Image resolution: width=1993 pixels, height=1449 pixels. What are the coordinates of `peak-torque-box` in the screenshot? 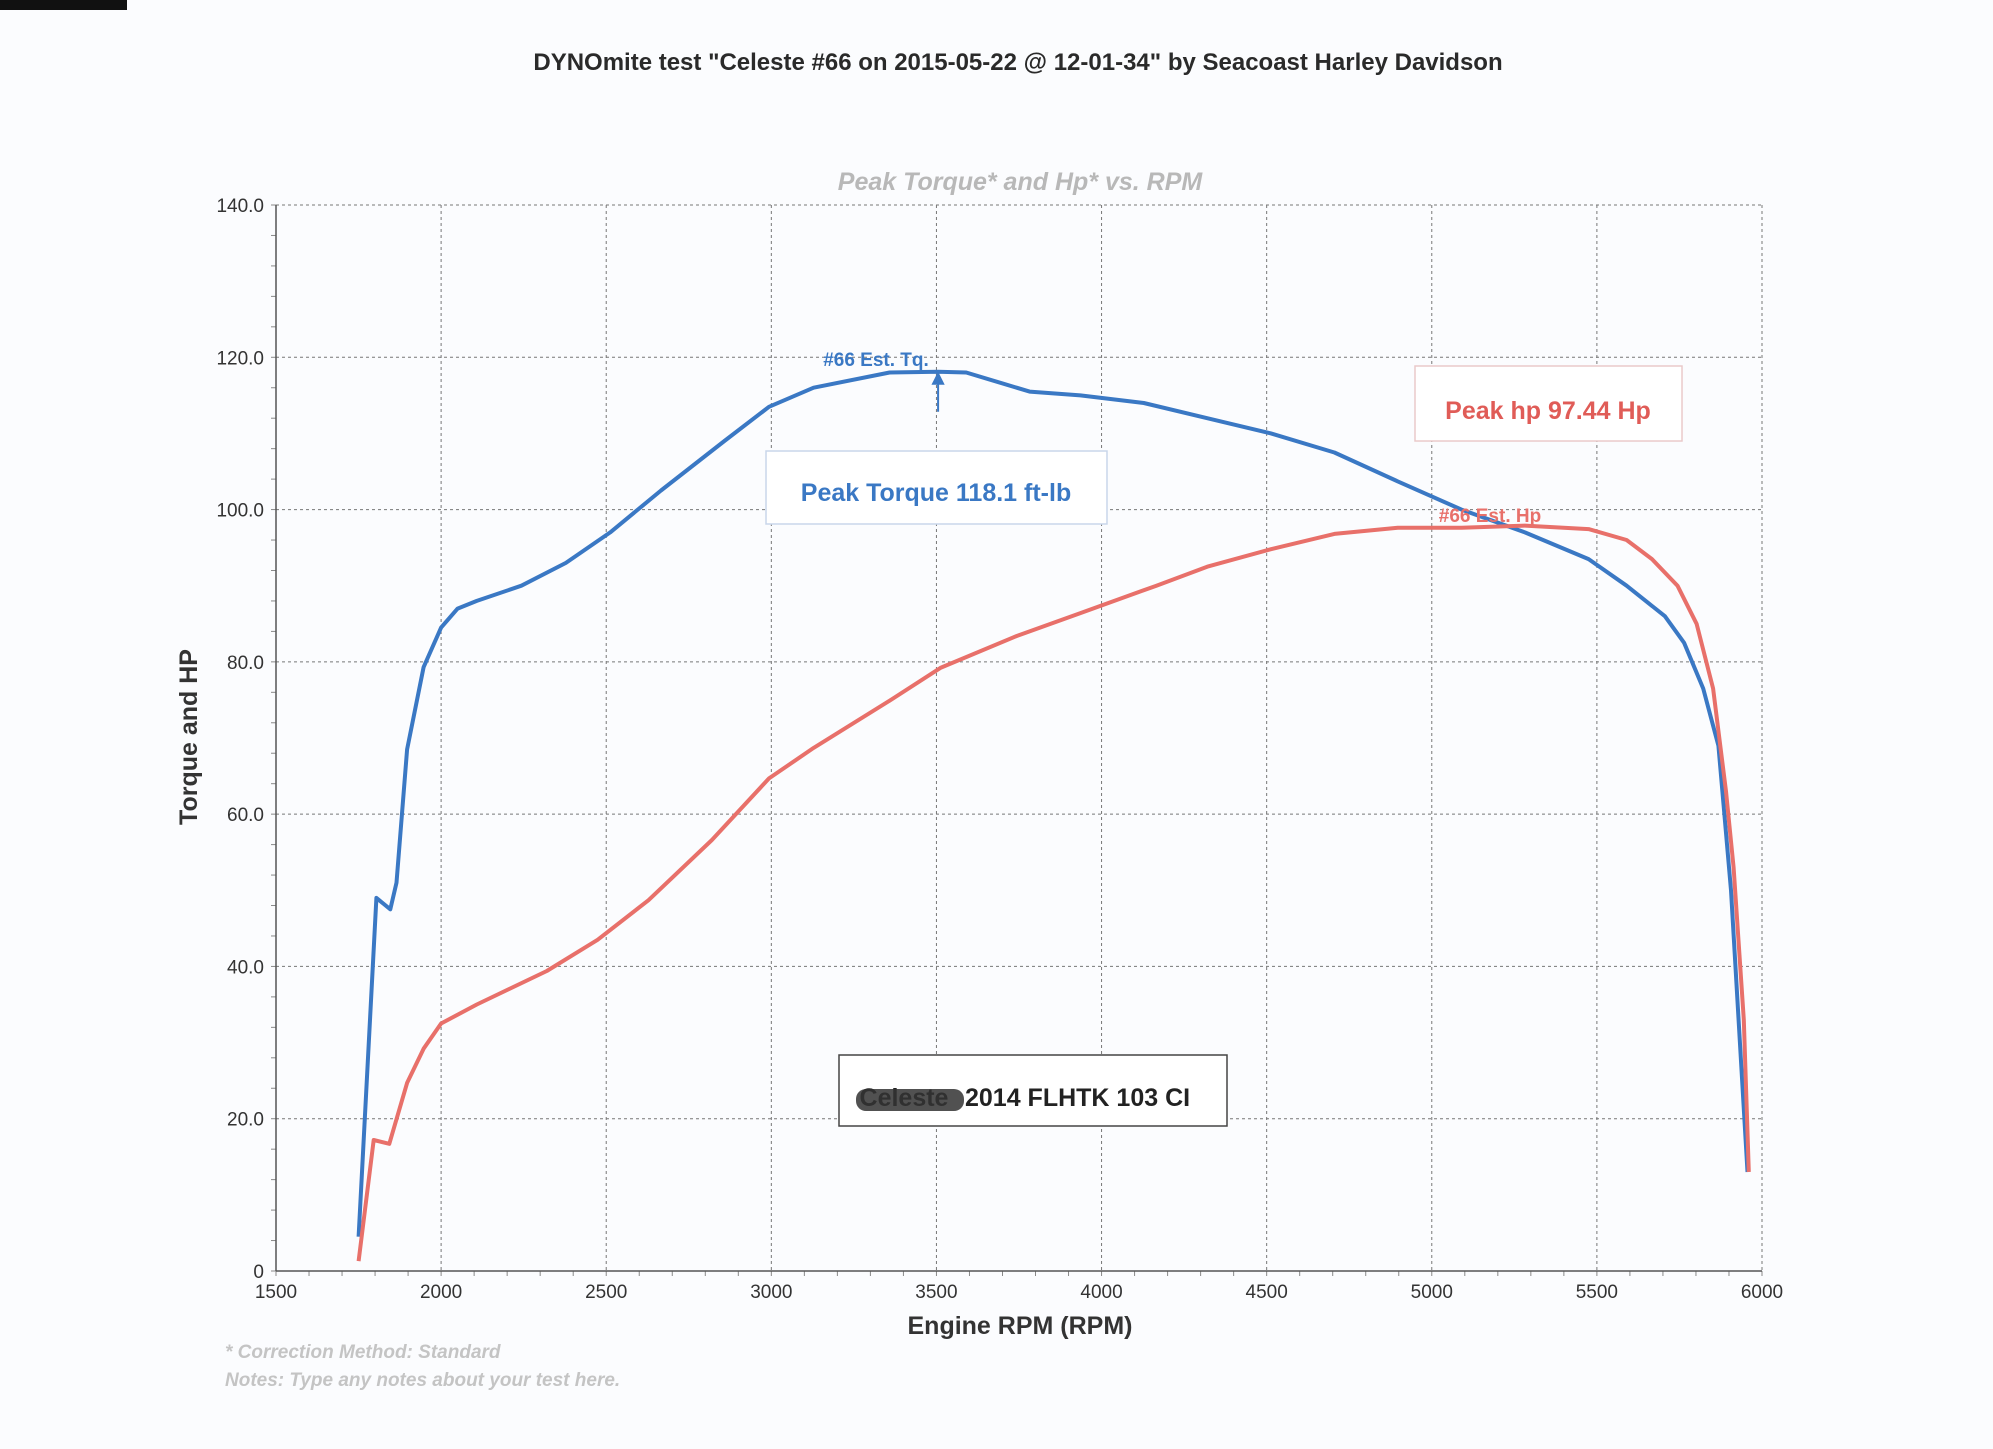 It's located at (936, 487).